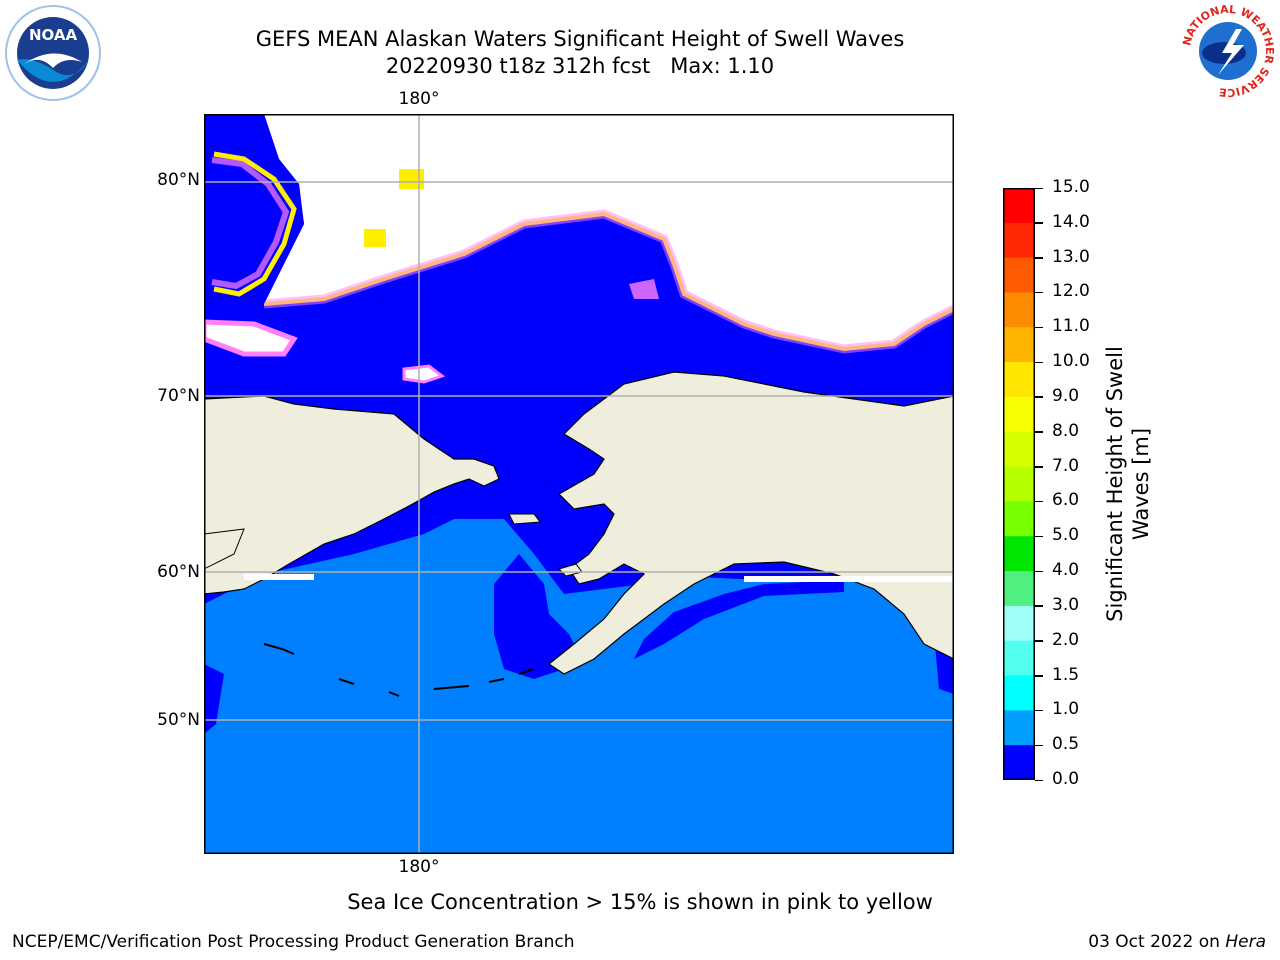  Describe the element at coordinates (1066, 535) in the screenshot. I see `colorbar-tick-label: 5.0` at that location.